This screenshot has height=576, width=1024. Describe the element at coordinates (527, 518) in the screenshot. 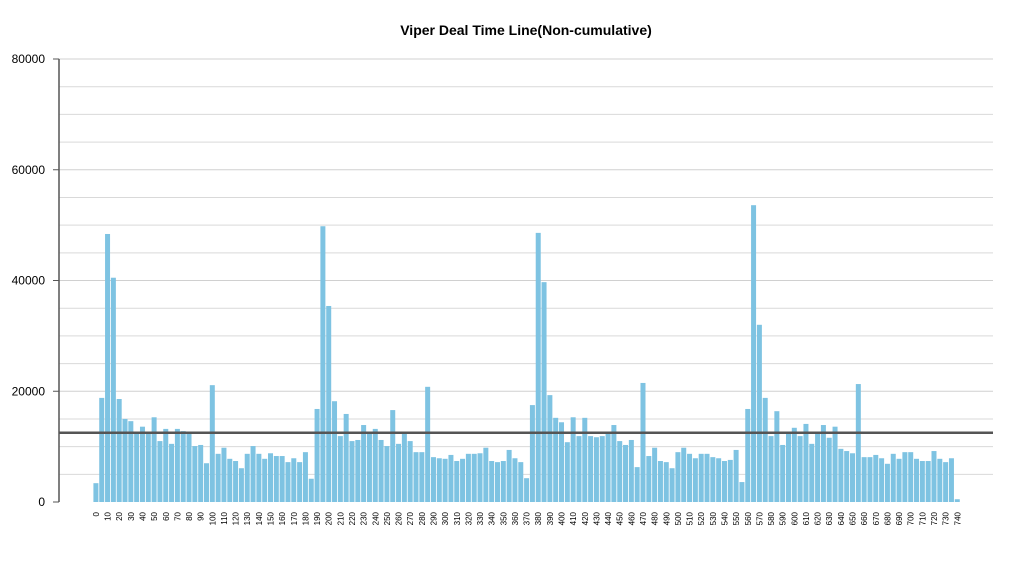

I see `x-tick-label: 370` at that location.